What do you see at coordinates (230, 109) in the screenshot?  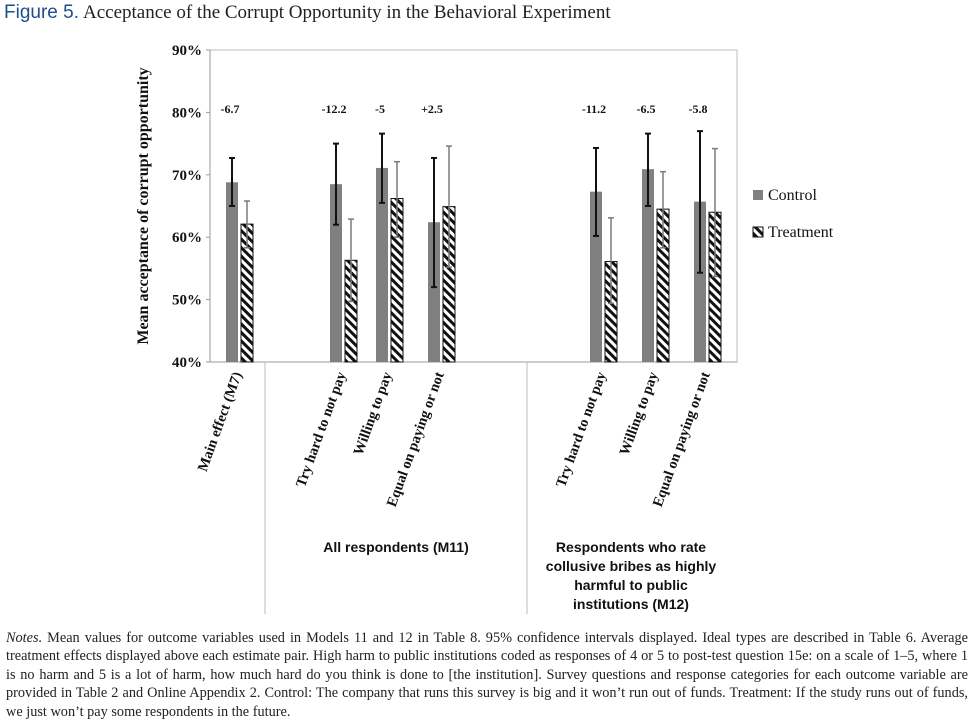 I see `effect-label: -6.7` at bounding box center [230, 109].